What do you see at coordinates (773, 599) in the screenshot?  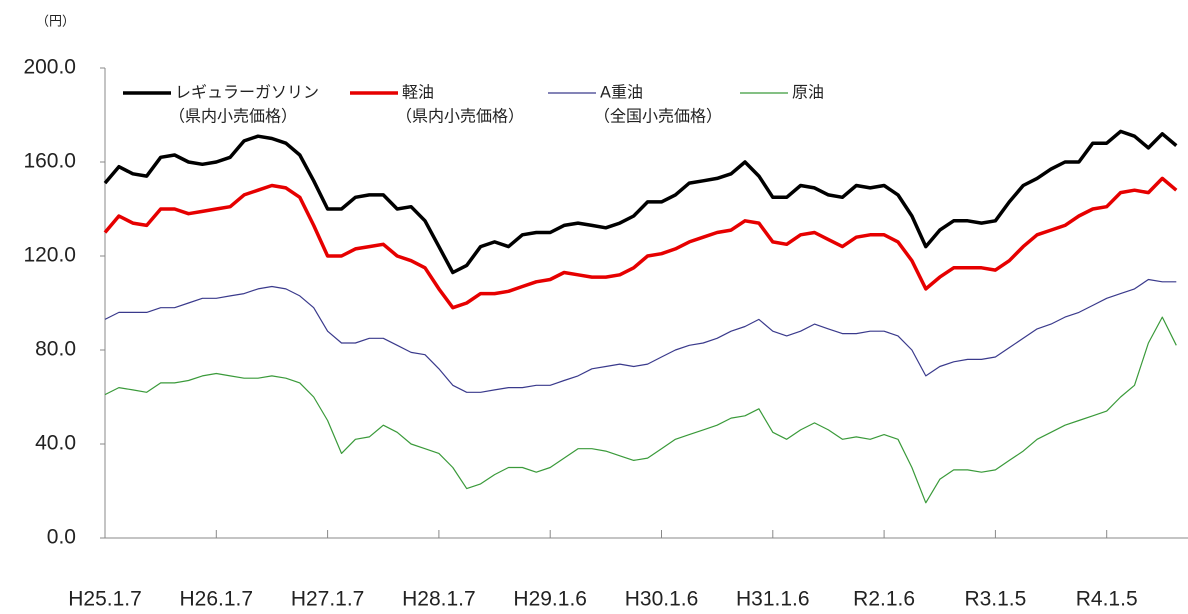 I see `x-tick-label: H31.1.6` at bounding box center [773, 599].